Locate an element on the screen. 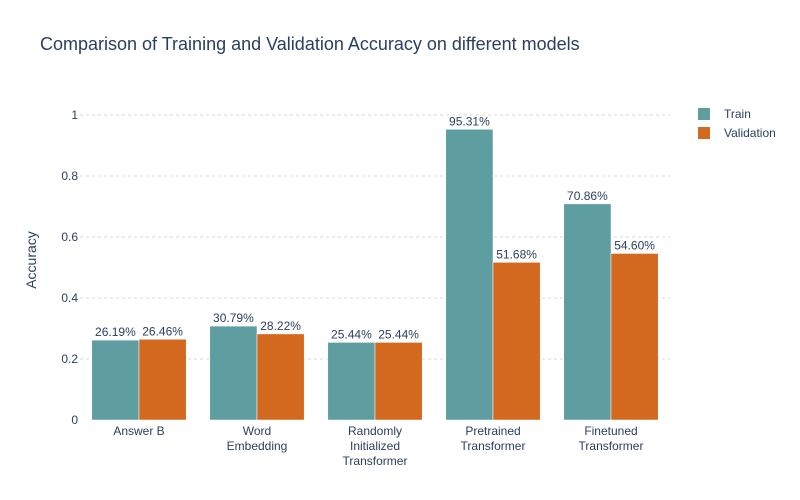 This screenshot has height=500, width=800. y-axis-label: Accuracy is located at coordinates (31, 260).